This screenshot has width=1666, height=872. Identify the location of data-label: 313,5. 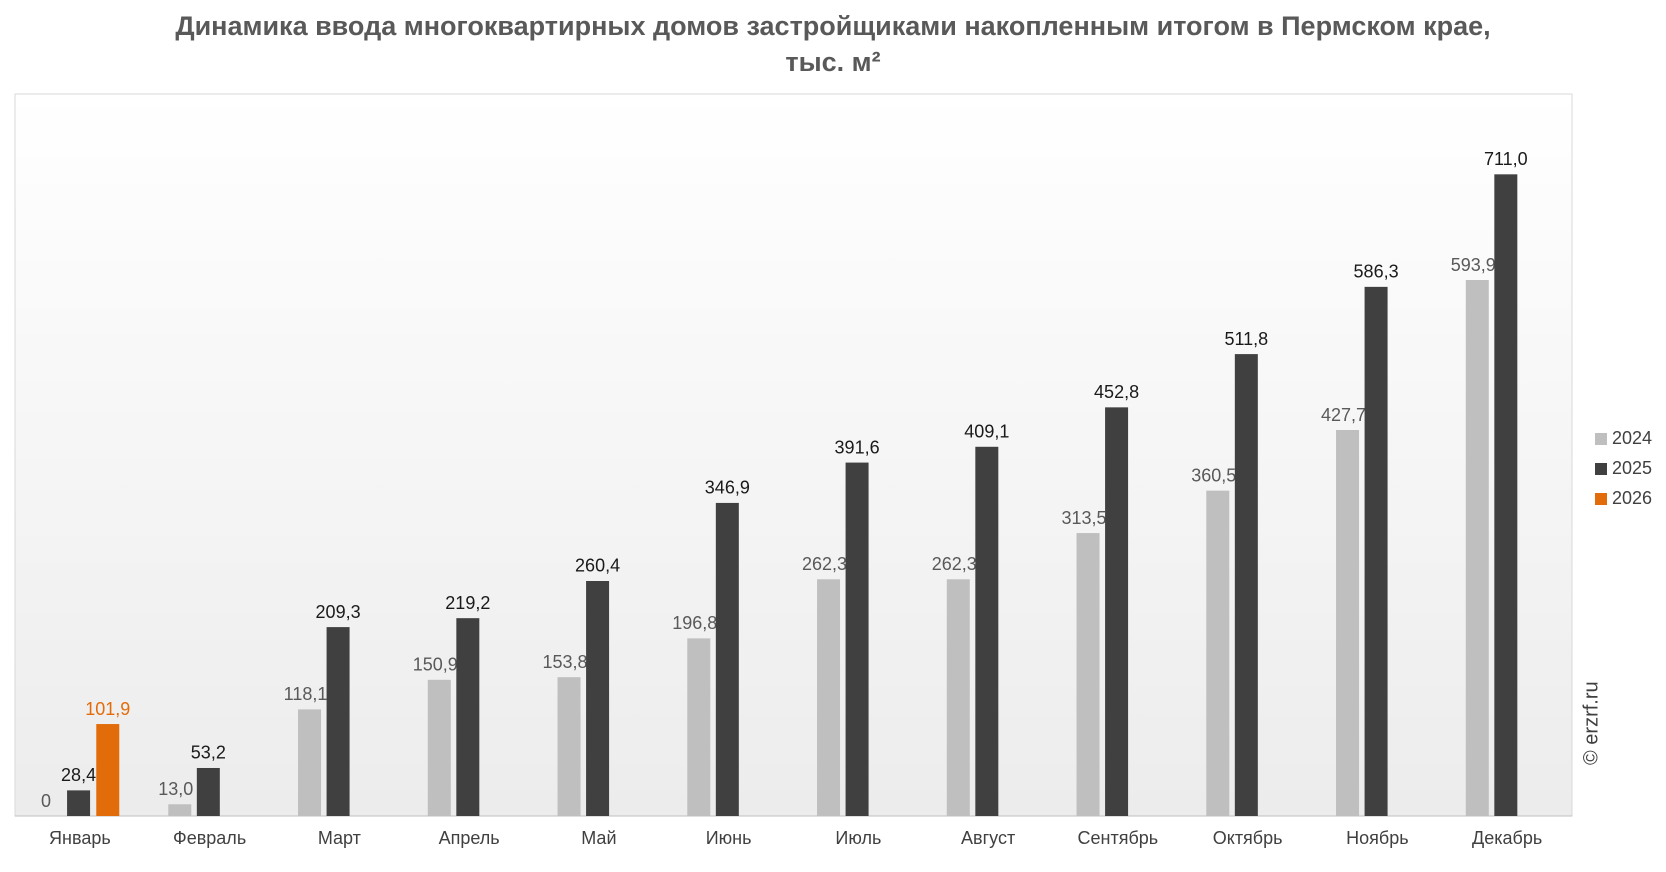
(1084, 518).